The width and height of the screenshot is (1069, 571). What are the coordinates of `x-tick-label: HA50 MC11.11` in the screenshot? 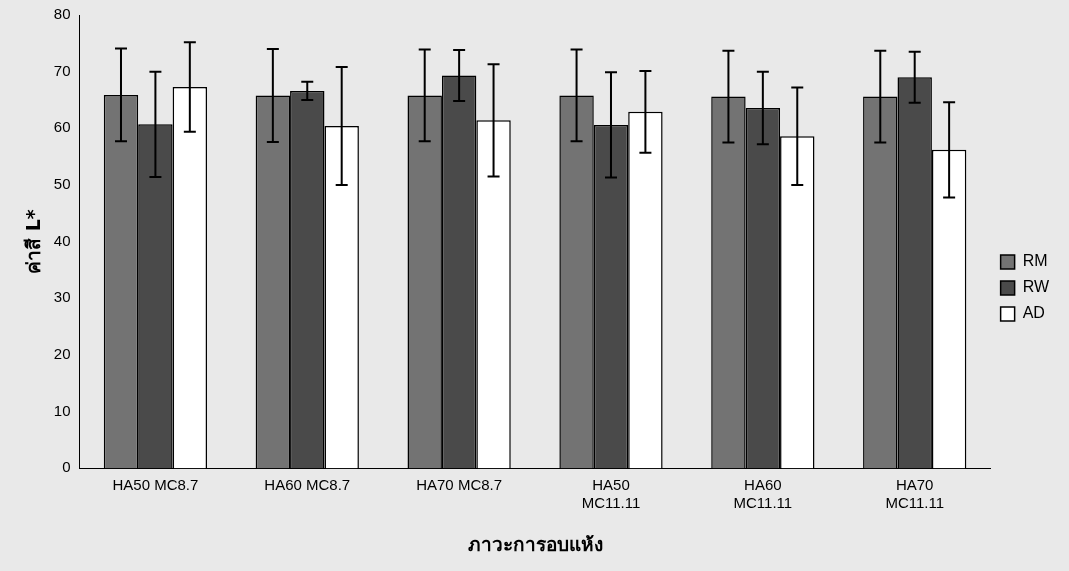 It's located at (611, 494).